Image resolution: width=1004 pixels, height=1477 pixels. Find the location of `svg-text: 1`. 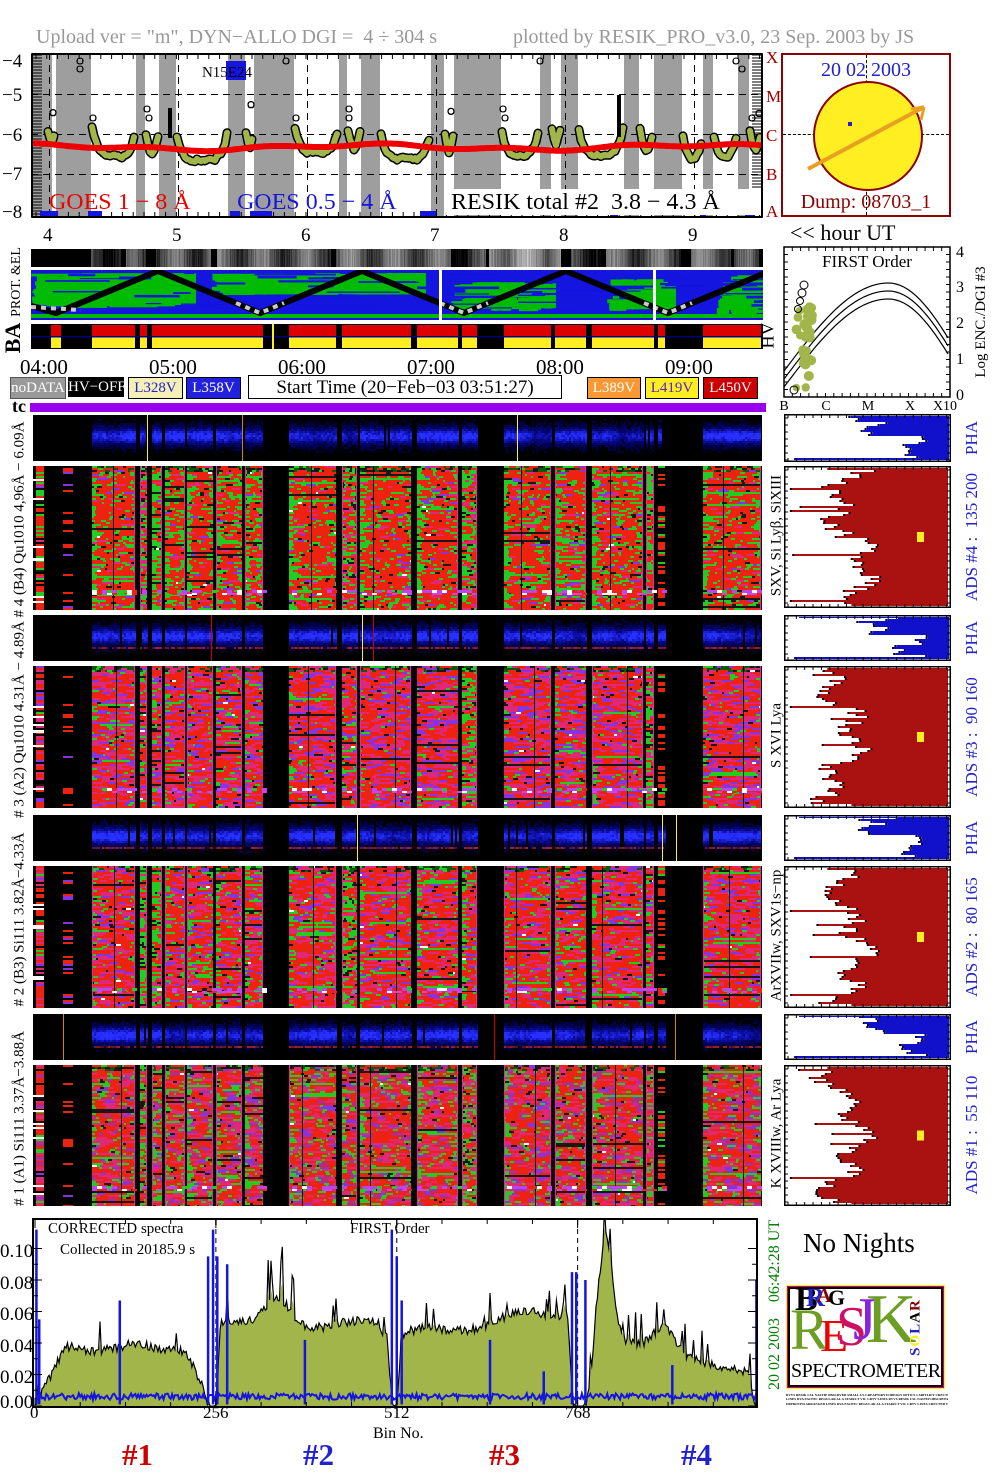

svg-text: 1 is located at coordinates (960, 359).